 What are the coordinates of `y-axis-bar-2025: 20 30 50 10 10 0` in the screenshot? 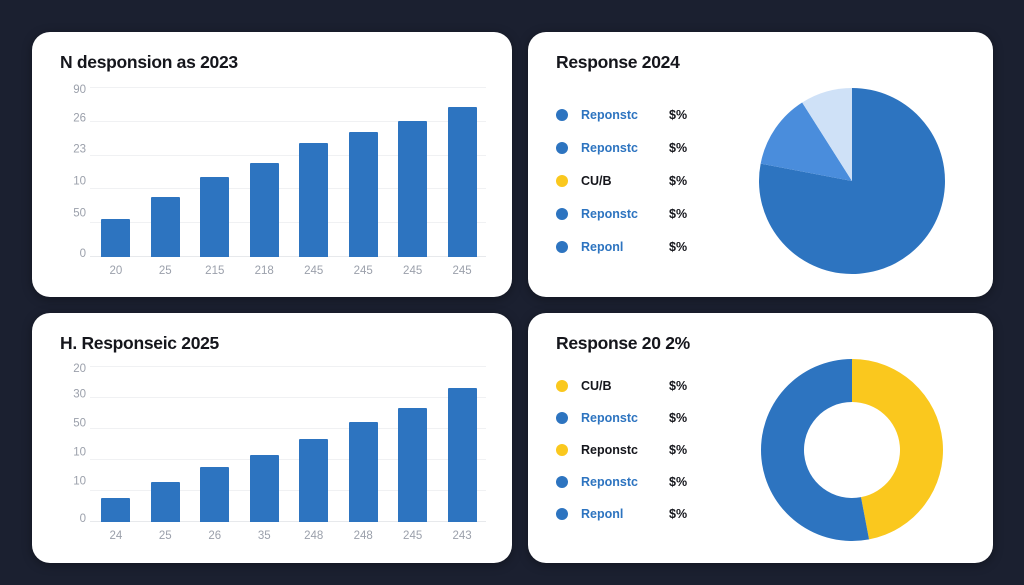 It's located at (68, 443).